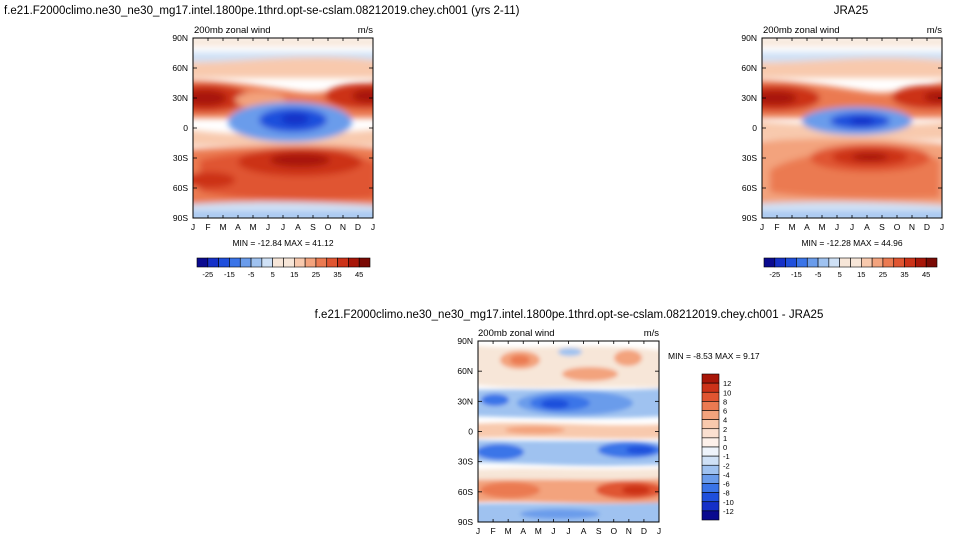 The height and width of the screenshot is (545, 953). Describe the element at coordinates (933, 97) in the screenshot. I see `obs-nh-jet-east-core` at that location.